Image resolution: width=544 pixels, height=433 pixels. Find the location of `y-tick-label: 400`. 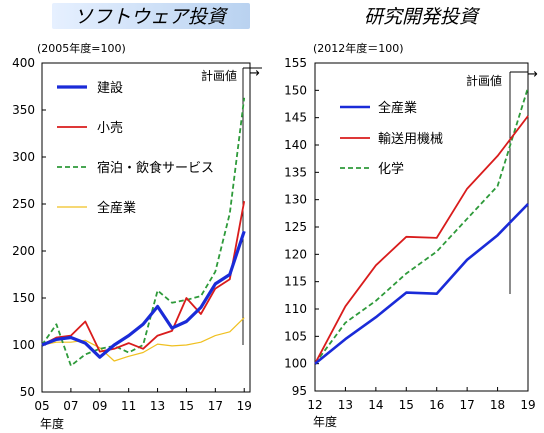

y-tick-label: 400 is located at coordinates (23, 63).